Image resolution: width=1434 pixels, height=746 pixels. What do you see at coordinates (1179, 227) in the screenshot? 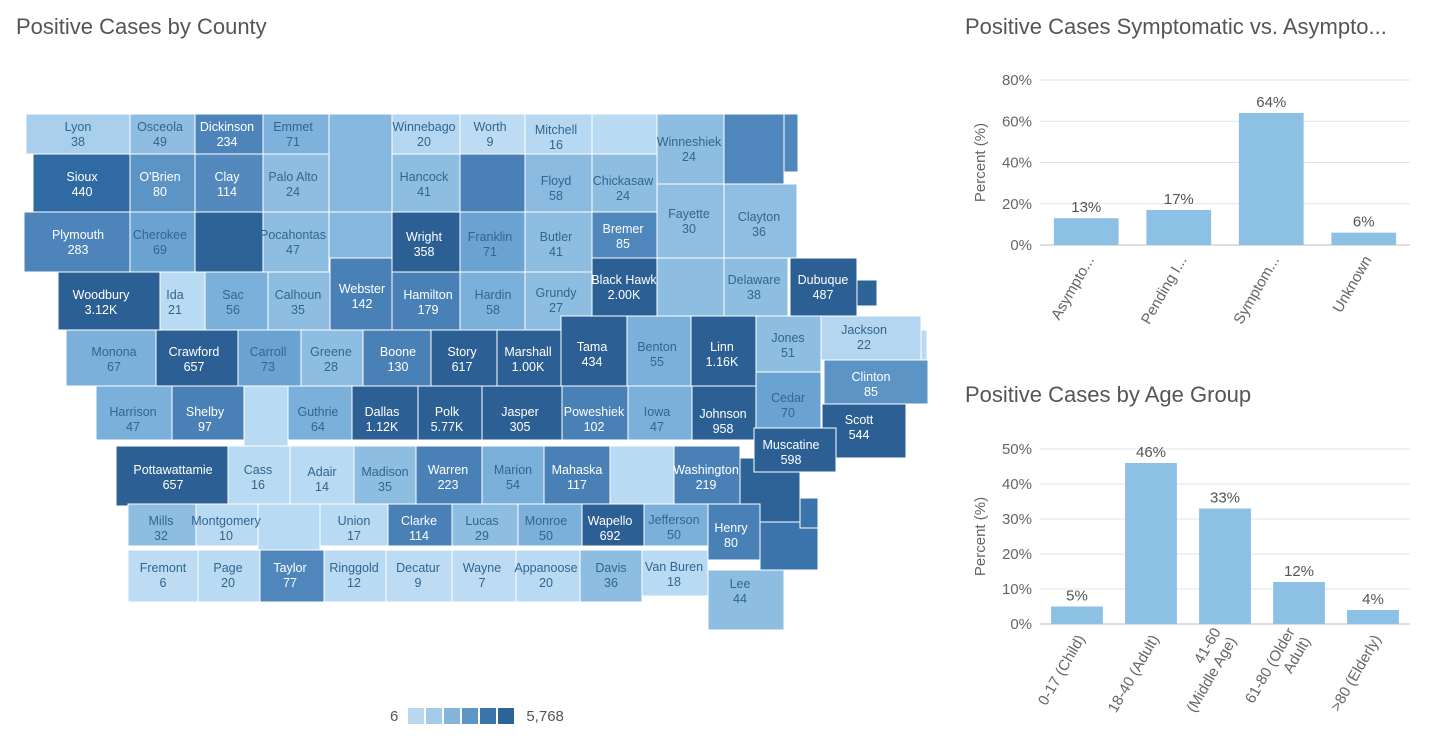
I see `bar-pending-i` at bounding box center [1179, 227].